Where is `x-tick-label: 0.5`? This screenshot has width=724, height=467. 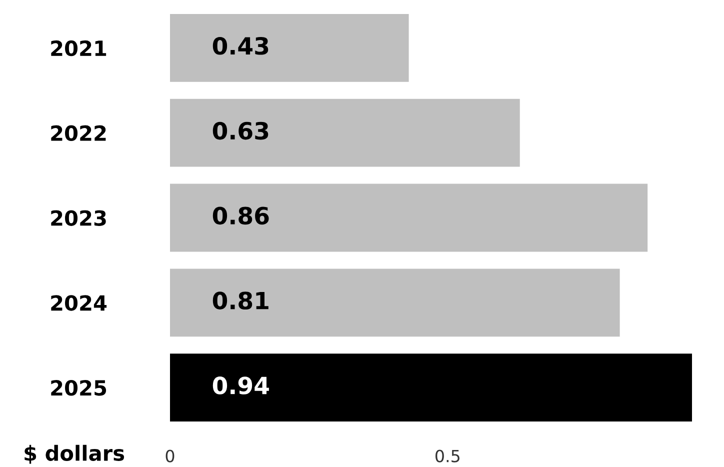 x-tick-label: 0.5 is located at coordinates (448, 456).